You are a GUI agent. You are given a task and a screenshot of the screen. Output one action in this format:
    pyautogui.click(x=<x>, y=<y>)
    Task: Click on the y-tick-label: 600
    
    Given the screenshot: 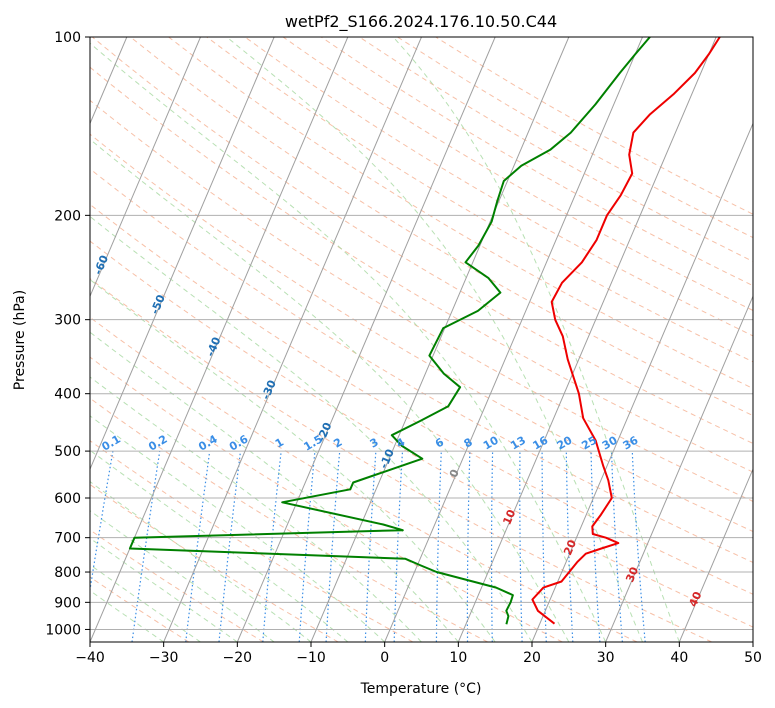 What is the action you would take?
    pyautogui.click(x=67, y=499)
    